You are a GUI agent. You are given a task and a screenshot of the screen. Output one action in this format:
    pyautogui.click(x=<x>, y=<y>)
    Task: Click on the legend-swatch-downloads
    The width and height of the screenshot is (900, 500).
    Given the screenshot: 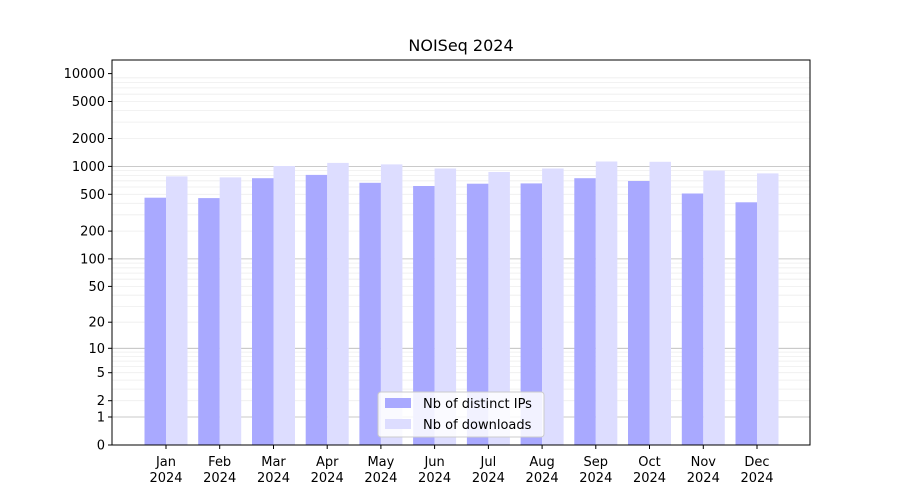 What is the action you would take?
    pyautogui.click(x=398, y=424)
    